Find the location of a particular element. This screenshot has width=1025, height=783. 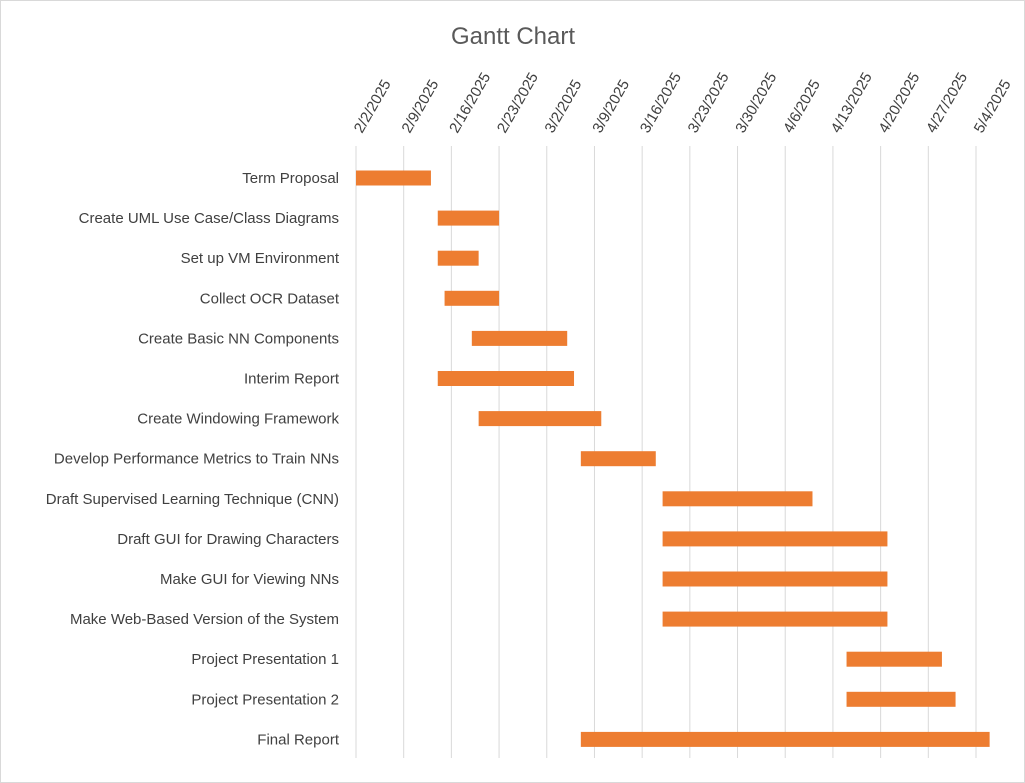

task-label: Create UML Use Case/Class Diagrams is located at coordinates (209, 218).